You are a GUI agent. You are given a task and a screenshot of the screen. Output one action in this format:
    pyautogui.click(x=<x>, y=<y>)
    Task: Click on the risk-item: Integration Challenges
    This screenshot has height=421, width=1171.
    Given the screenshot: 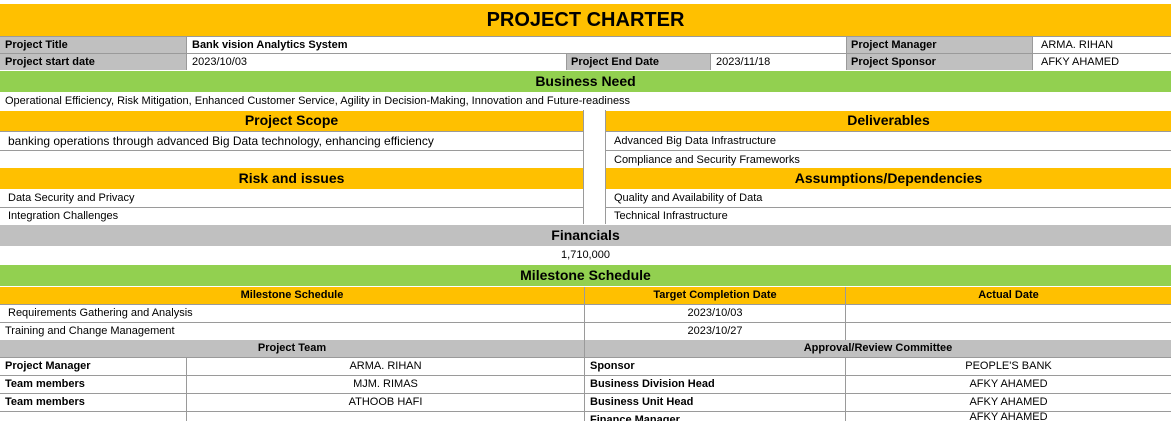 What is the action you would take?
    pyautogui.click(x=291, y=215)
    